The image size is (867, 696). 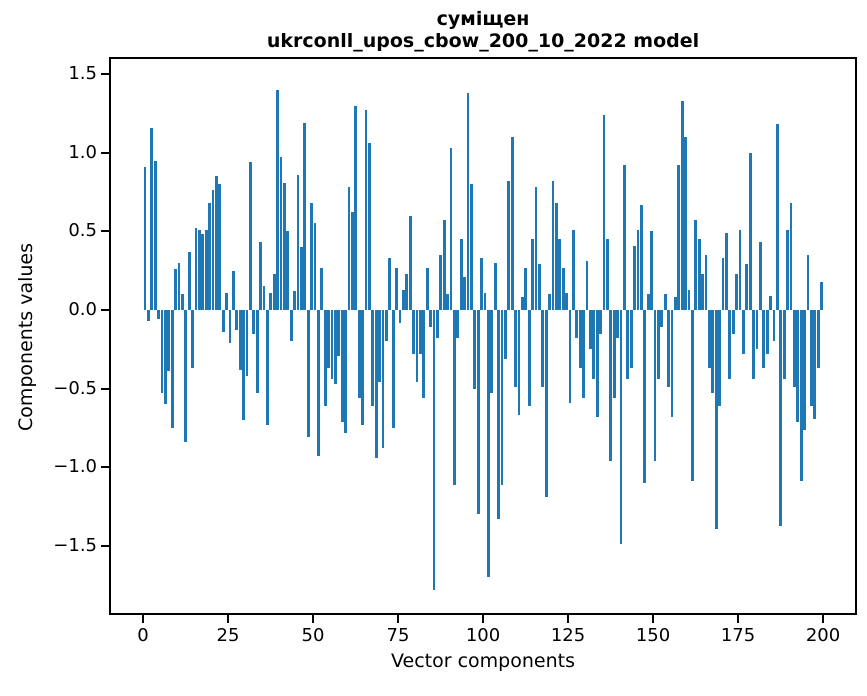 I want to click on y-tick-label: 1.0, so click(x=82, y=152).